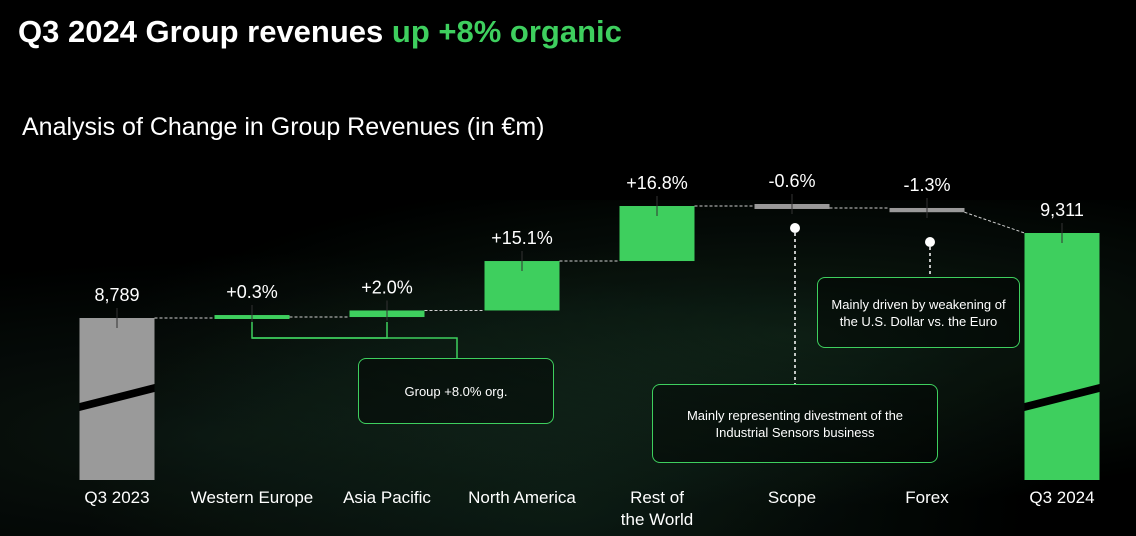 Image resolution: width=1136 pixels, height=536 pixels. I want to click on category-label-4-line1: the World, so click(657, 519).